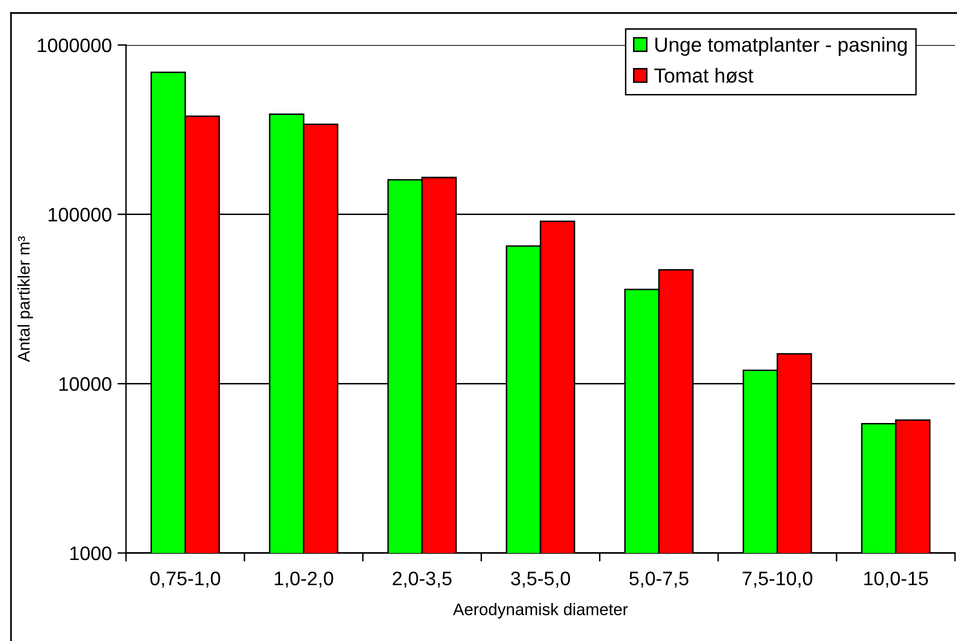 This screenshot has width=957, height=641. I want to click on y-tick-label: 1000000, so click(75, 45).